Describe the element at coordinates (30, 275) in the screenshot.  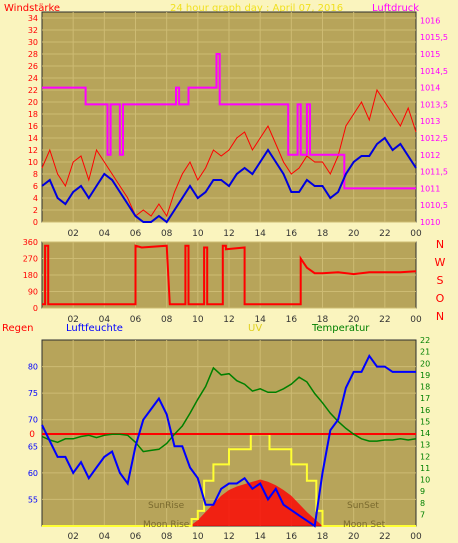
I see `direction-y-ticks: 0 90 180 270 360` at that location.